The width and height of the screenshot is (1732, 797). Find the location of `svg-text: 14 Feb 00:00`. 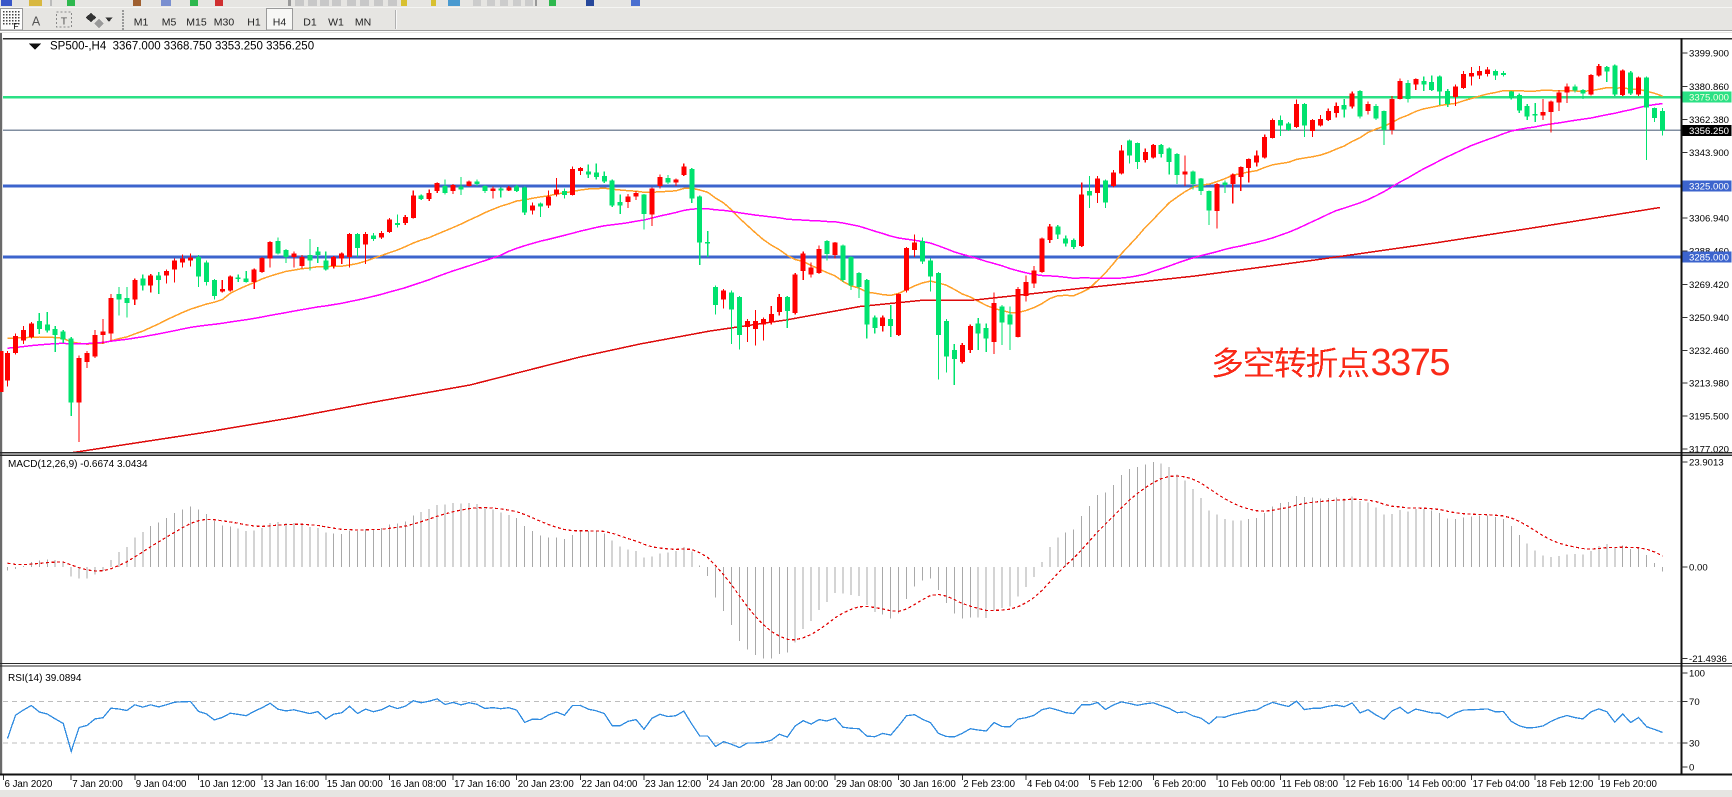

svg-text: 14 Feb 00:00 is located at coordinates (1438, 784).